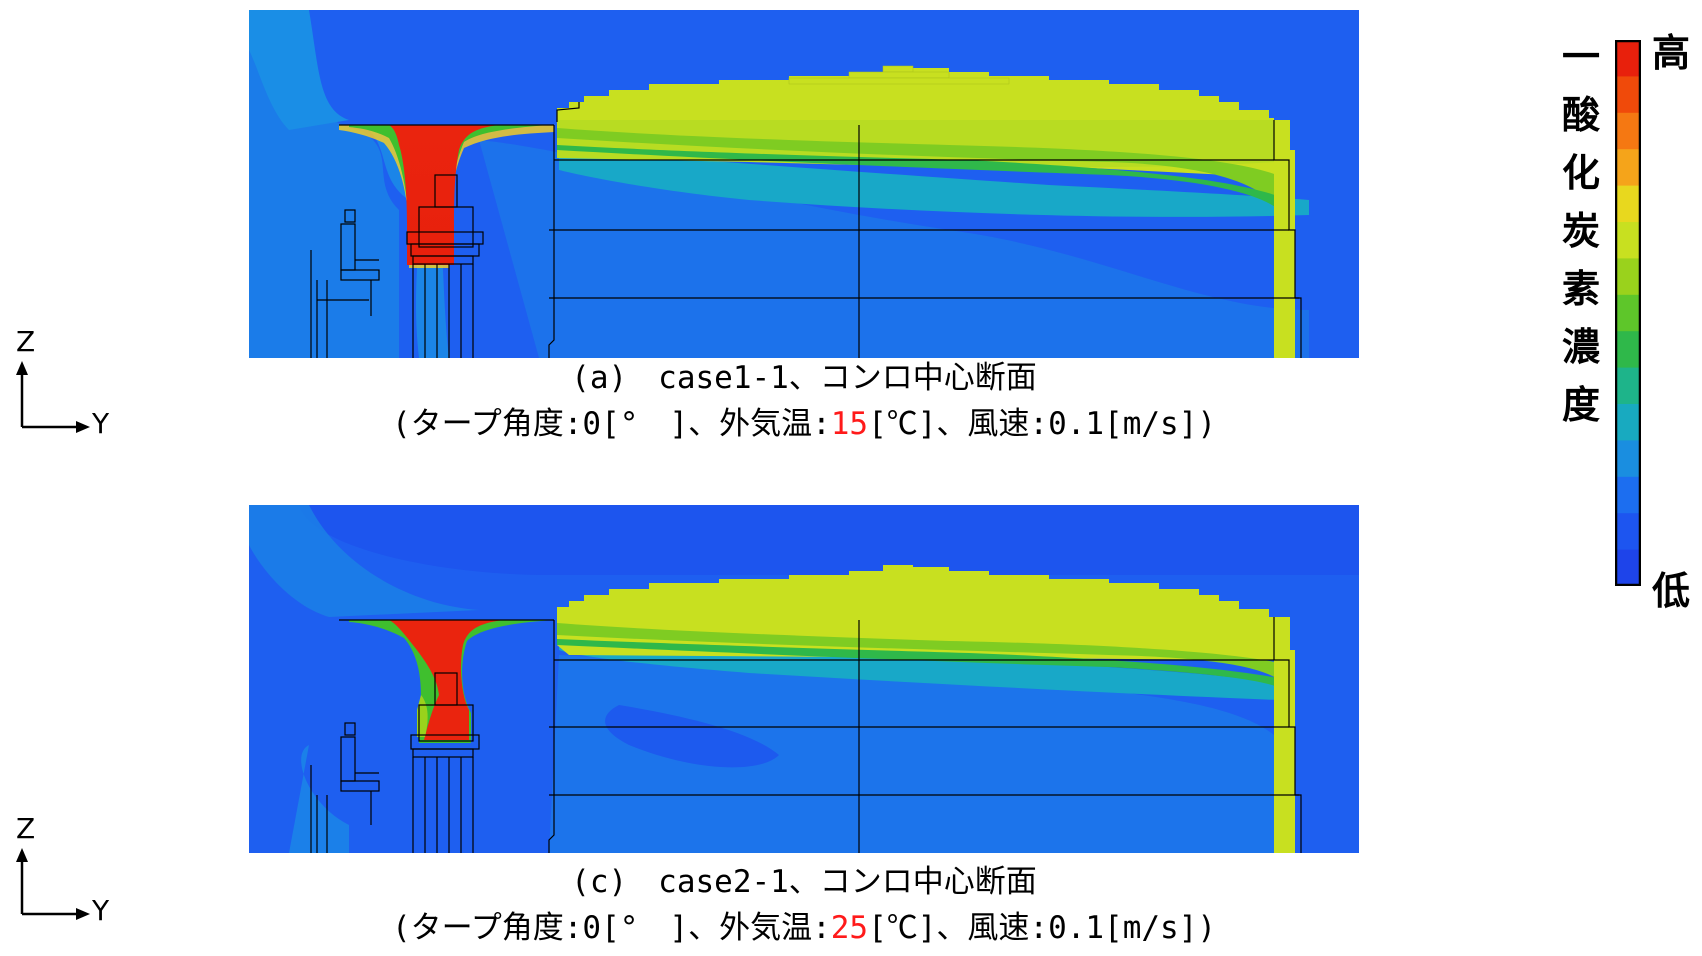  Describe the element at coordinates (1580, 289) in the screenshot. I see `legend-title-char: 素` at that location.